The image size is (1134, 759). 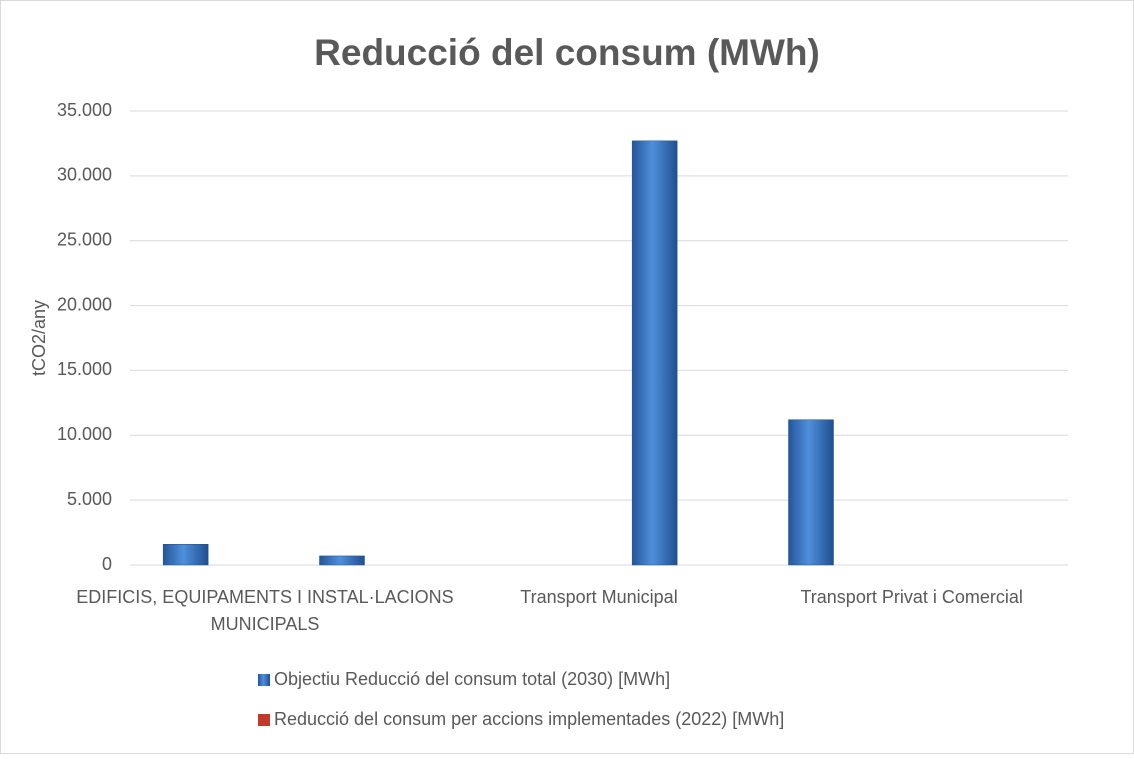 What do you see at coordinates (84, 304) in the screenshot?
I see `y-tick-label: 20.000` at bounding box center [84, 304].